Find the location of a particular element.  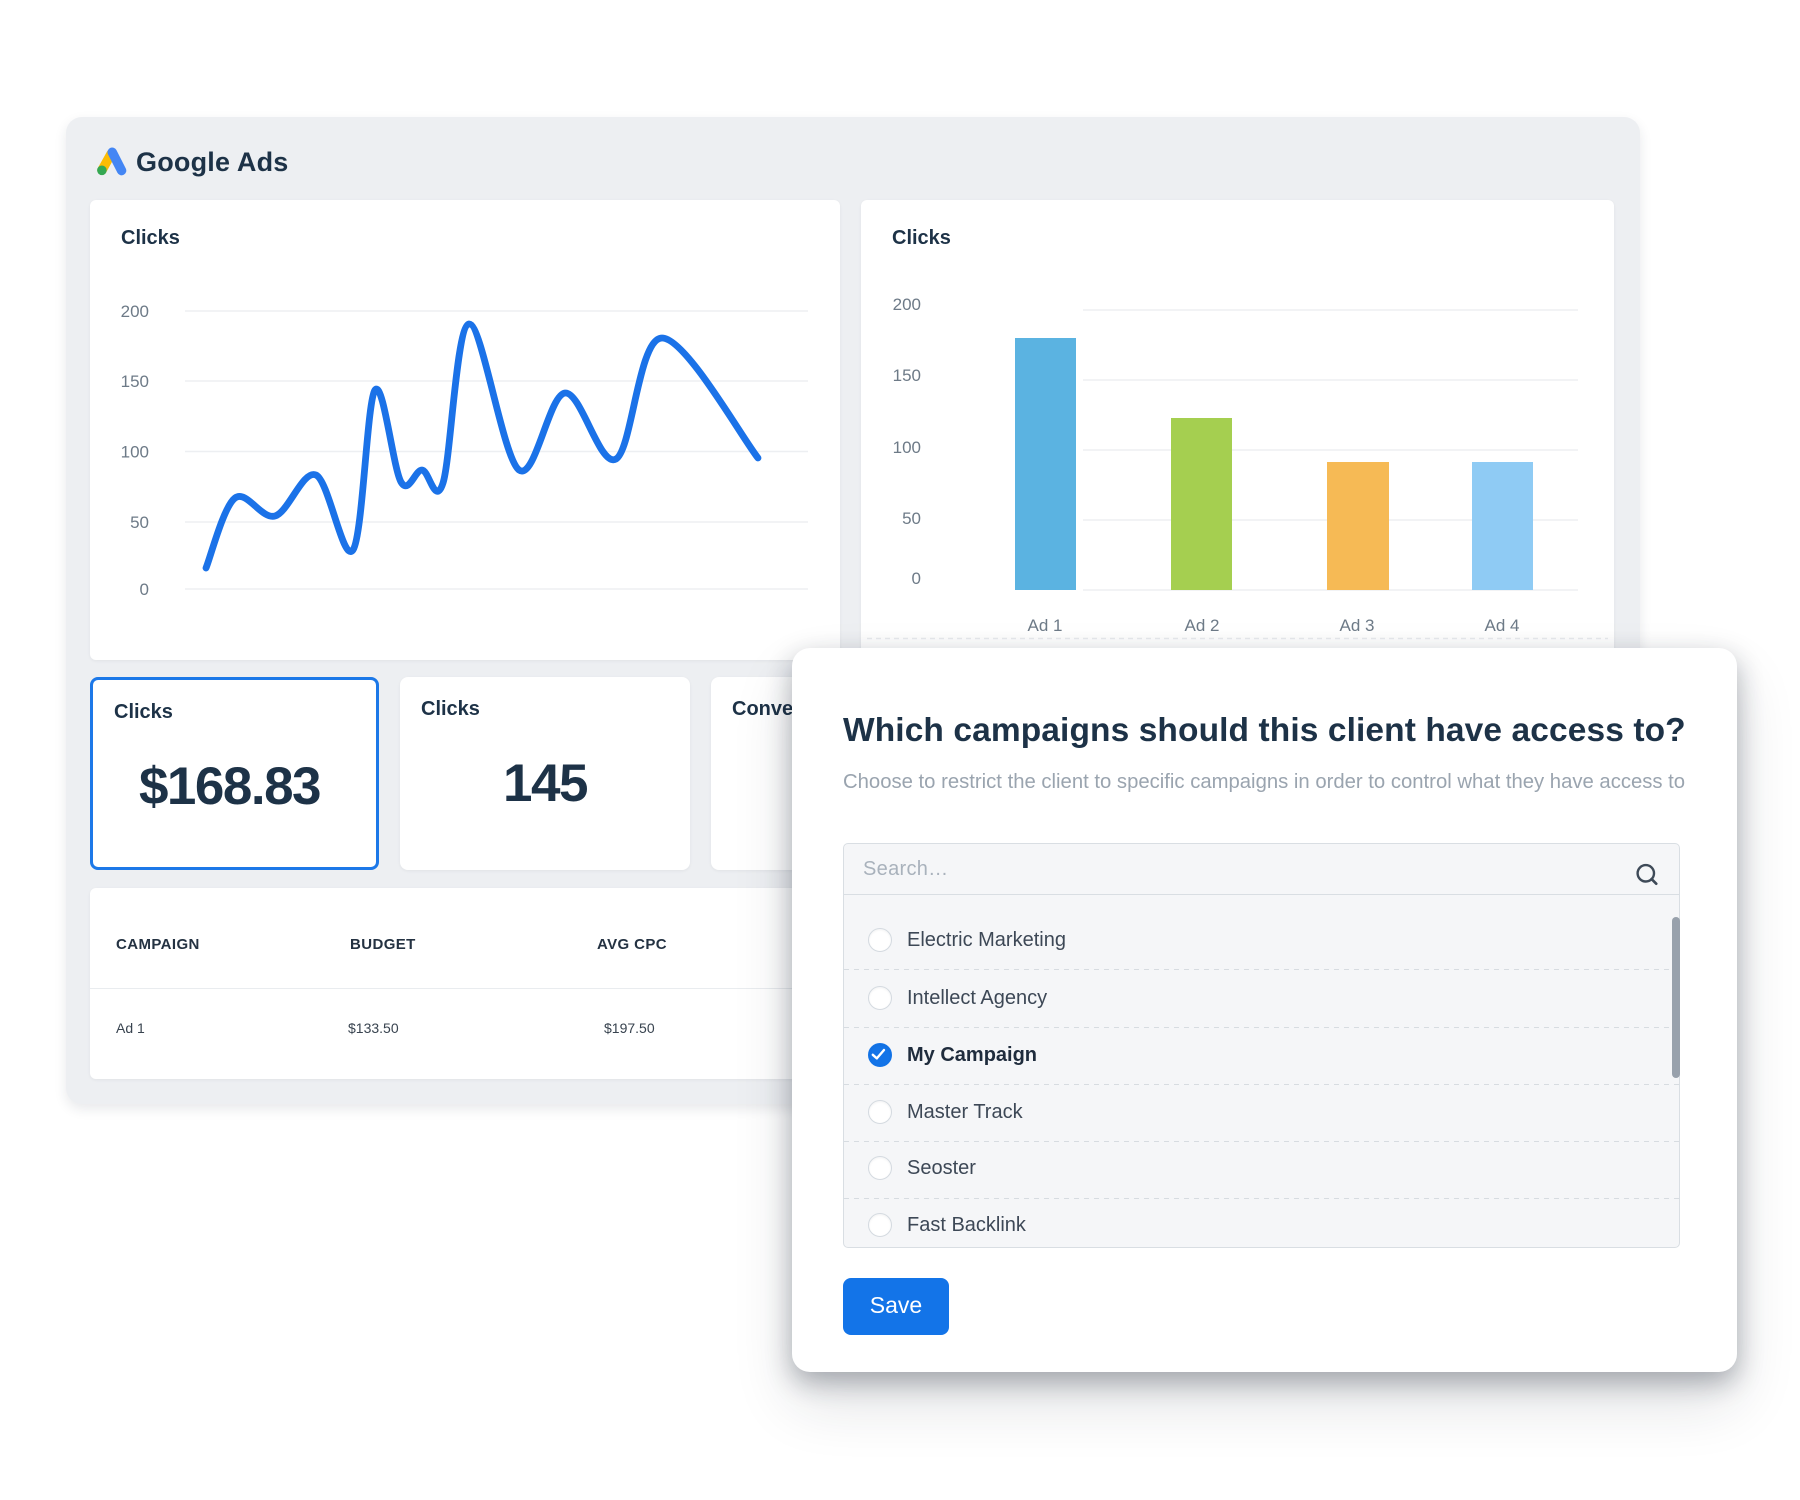

svg-text: Ad 2 is located at coordinates (1202, 625).